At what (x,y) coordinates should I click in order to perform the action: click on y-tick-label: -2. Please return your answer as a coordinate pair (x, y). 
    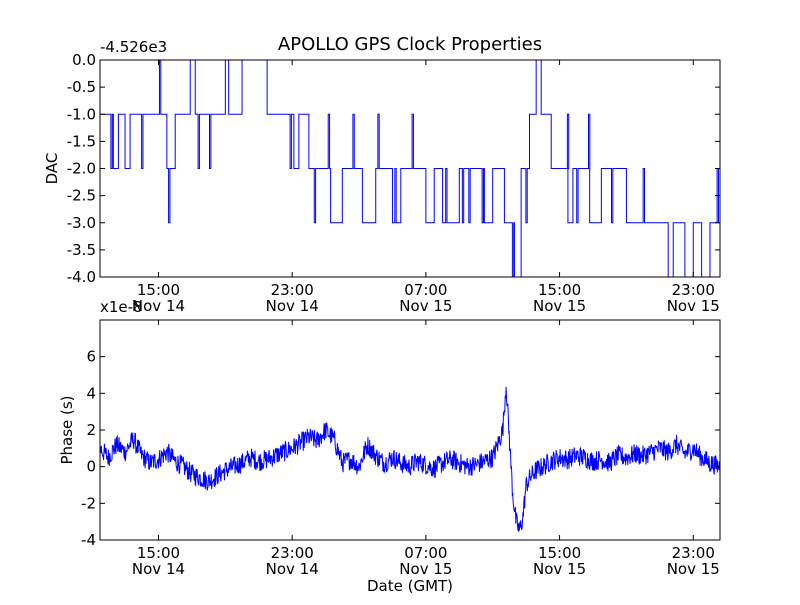
    Looking at the image, I should click on (88, 503).